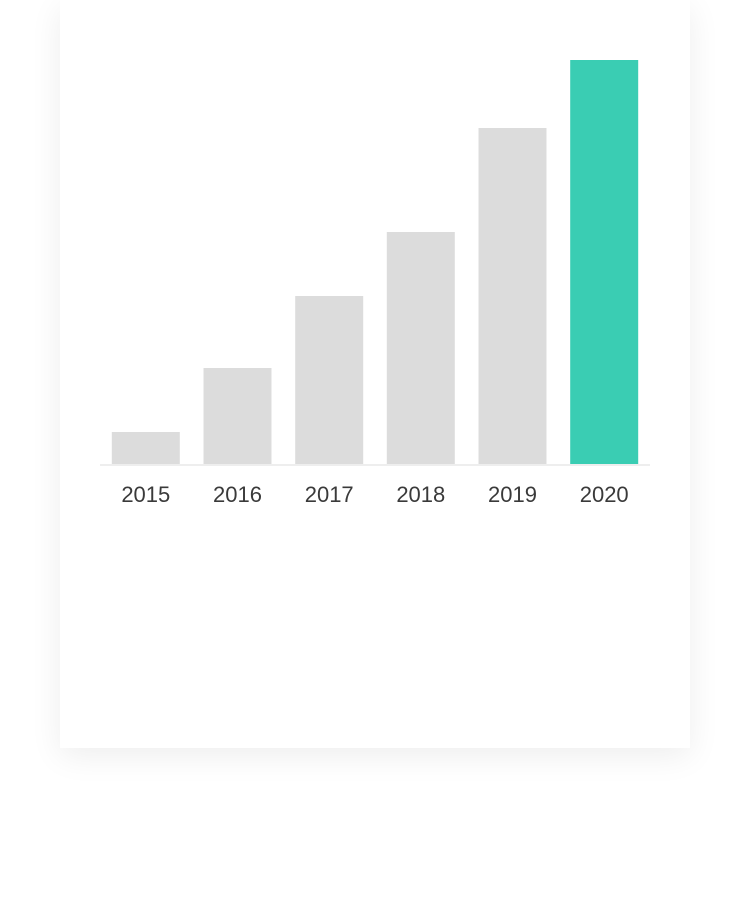 The height and width of the screenshot is (908, 750). I want to click on x-tick-label-2017: 2017, so click(329, 494).